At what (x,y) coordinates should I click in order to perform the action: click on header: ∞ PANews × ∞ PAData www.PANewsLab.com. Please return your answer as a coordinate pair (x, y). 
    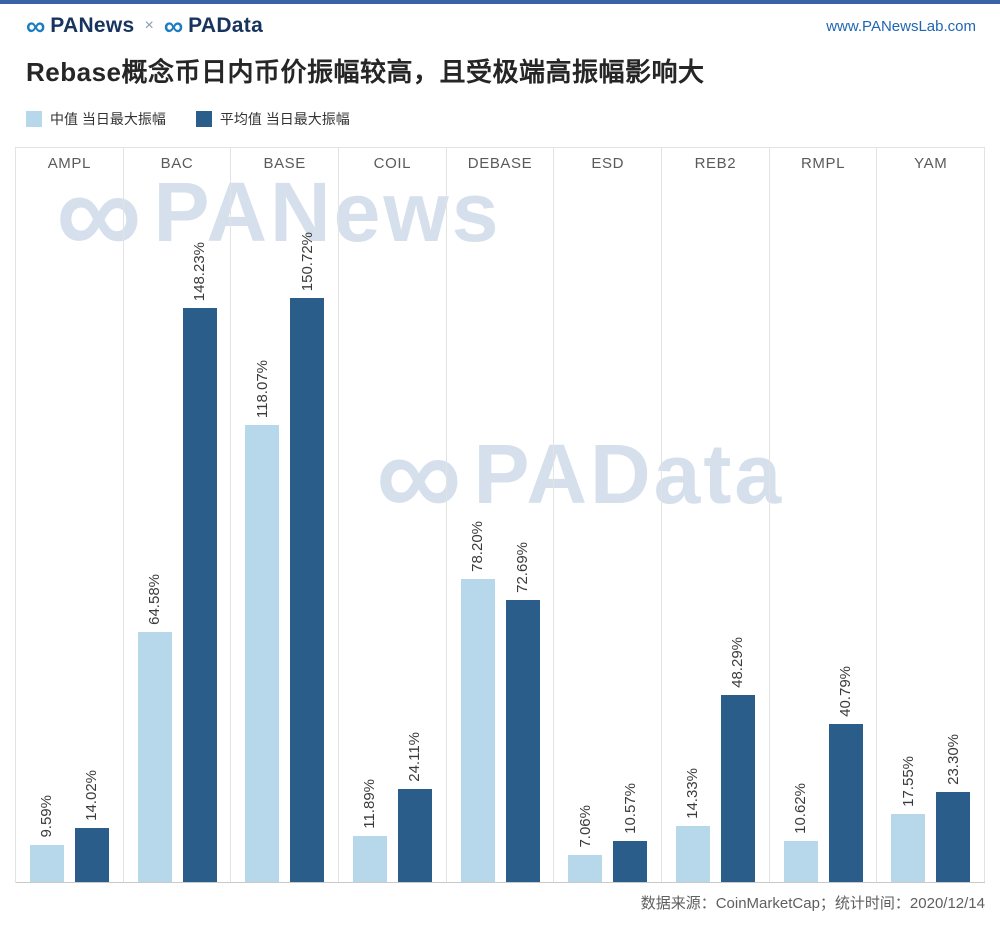
    Looking at the image, I should click on (500, 22).